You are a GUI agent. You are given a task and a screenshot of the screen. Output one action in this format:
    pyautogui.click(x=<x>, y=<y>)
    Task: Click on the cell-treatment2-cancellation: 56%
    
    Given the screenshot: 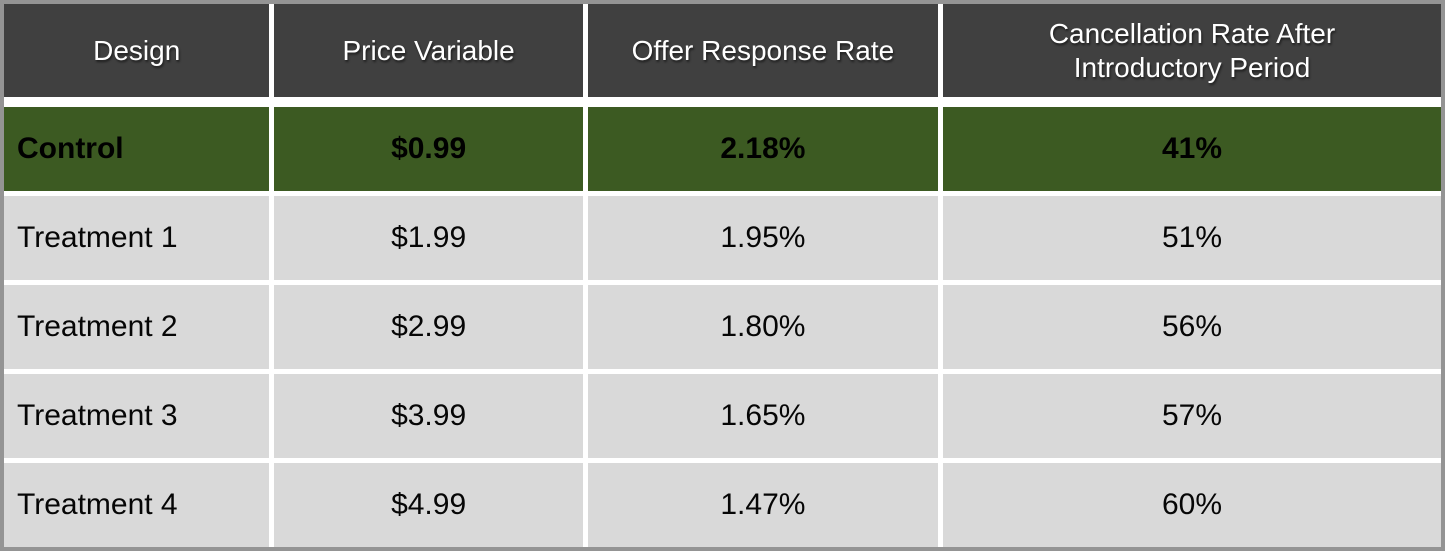 What is the action you would take?
    pyautogui.click(x=1192, y=327)
    